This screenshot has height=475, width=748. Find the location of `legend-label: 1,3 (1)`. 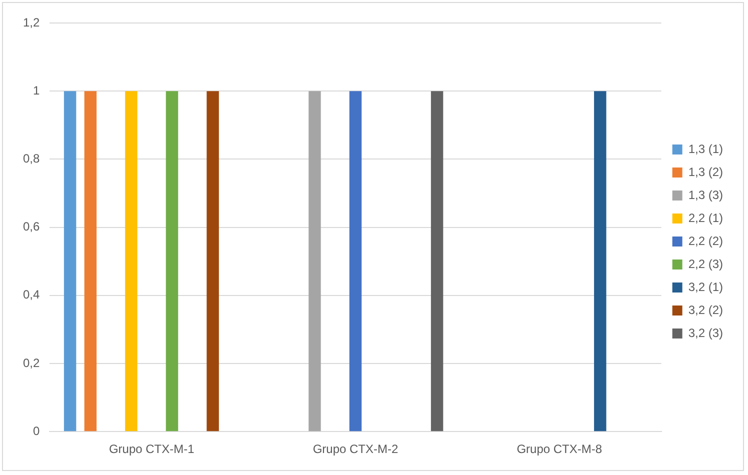

legend-label: 1,3 (1) is located at coordinates (706, 149).